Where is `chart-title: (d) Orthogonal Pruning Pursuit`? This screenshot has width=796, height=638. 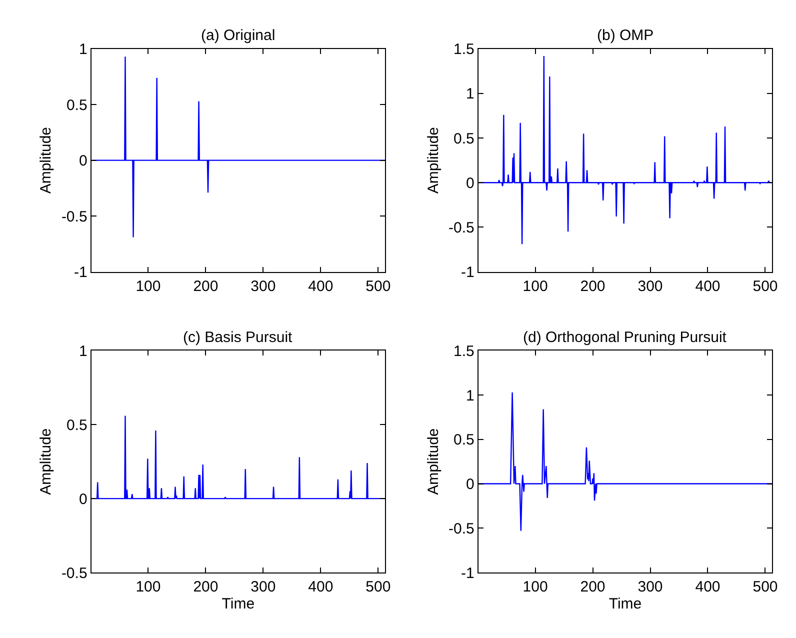 chart-title: (d) Orthogonal Pruning Pursuit is located at coordinates (625, 337).